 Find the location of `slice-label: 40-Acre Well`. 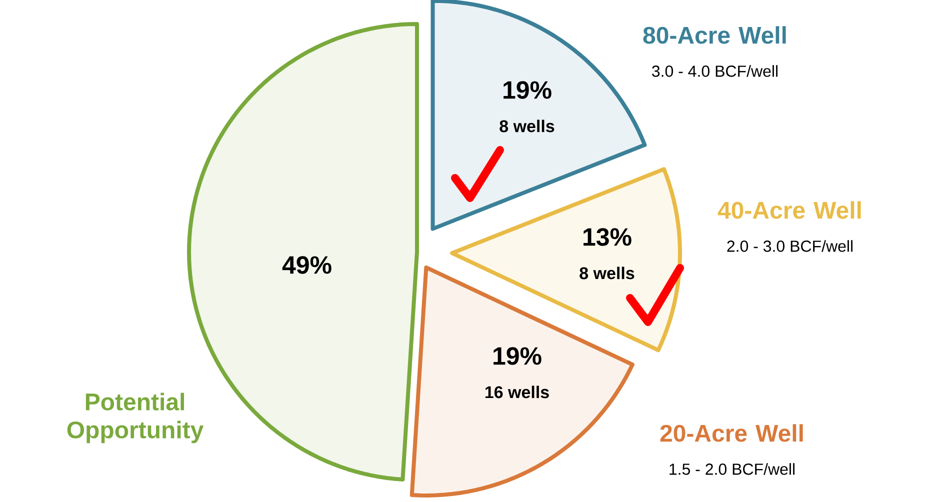

slice-label: 40-Acre Well is located at coordinates (789, 210).